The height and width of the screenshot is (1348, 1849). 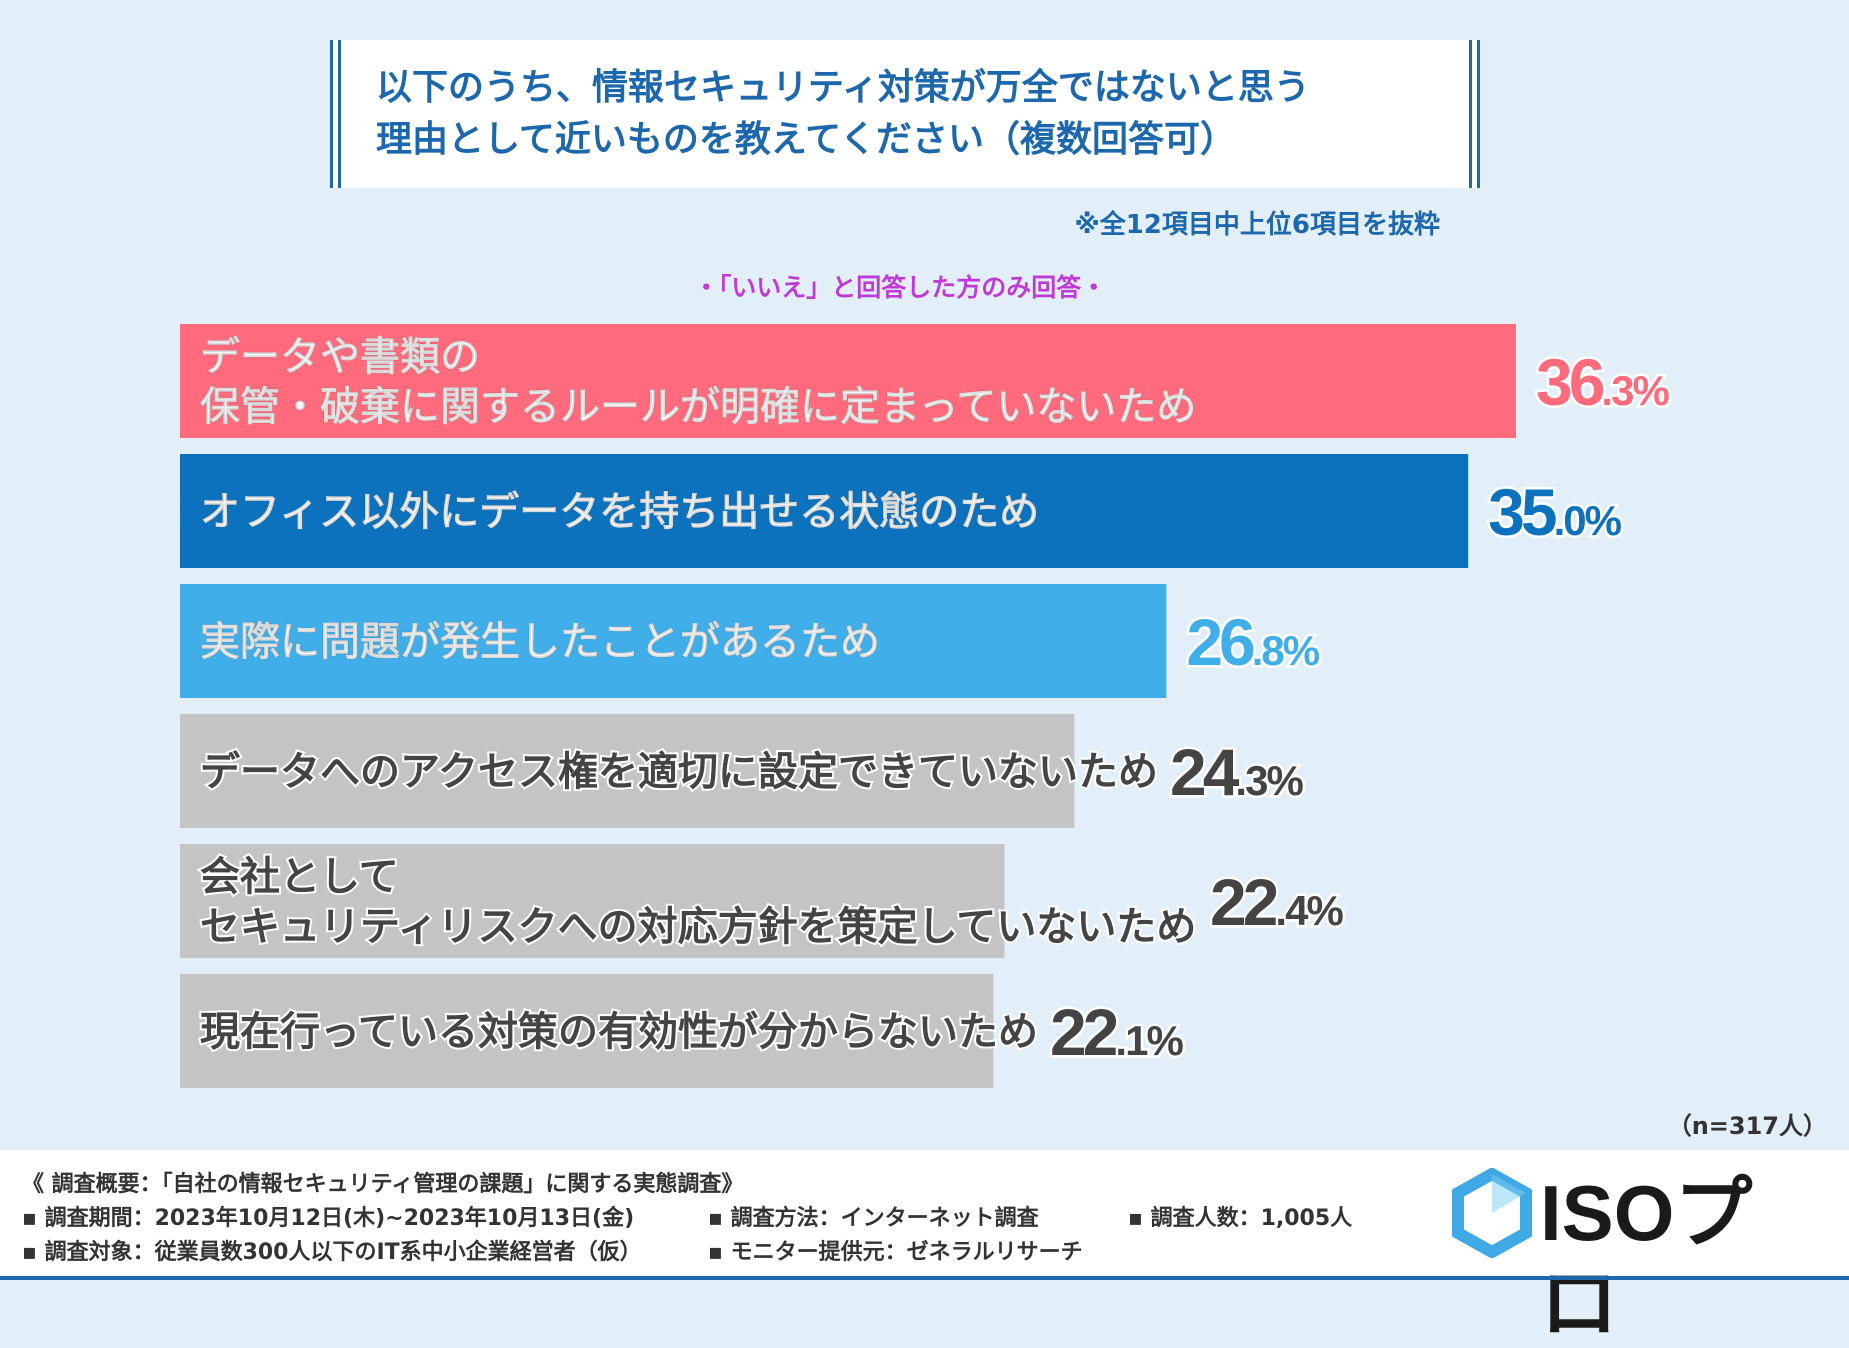 What do you see at coordinates (383, 1184) in the screenshot?
I see `survey-summary: 《 調査概要：「自社の情報セキュリティ管理の課題」に関する実態調査》` at bounding box center [383, 1184].